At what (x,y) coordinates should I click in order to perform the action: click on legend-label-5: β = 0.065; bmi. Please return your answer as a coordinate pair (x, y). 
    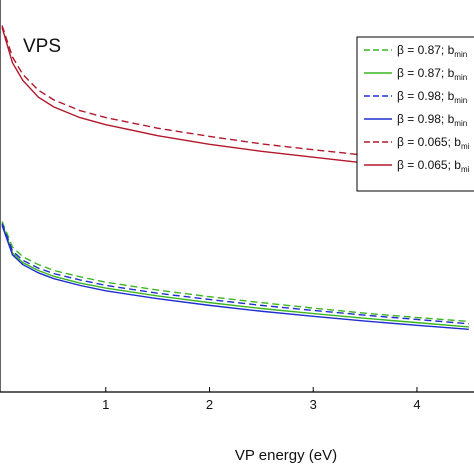
    Looking at the image, I should click on (433, 143).